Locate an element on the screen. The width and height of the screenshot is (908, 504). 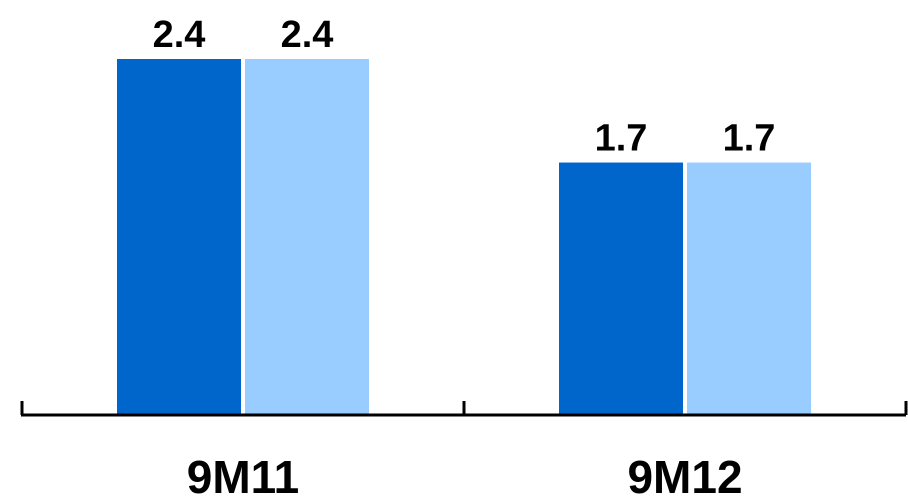
value-label-9m11-series-1: 2.4 is located at coordinates (179, 35).